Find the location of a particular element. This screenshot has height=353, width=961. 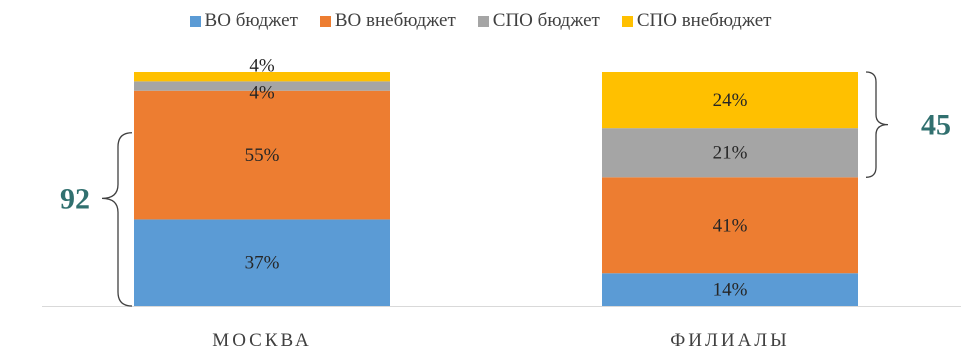

annotation-total-1: 92 is located at coordinates (75, 198).